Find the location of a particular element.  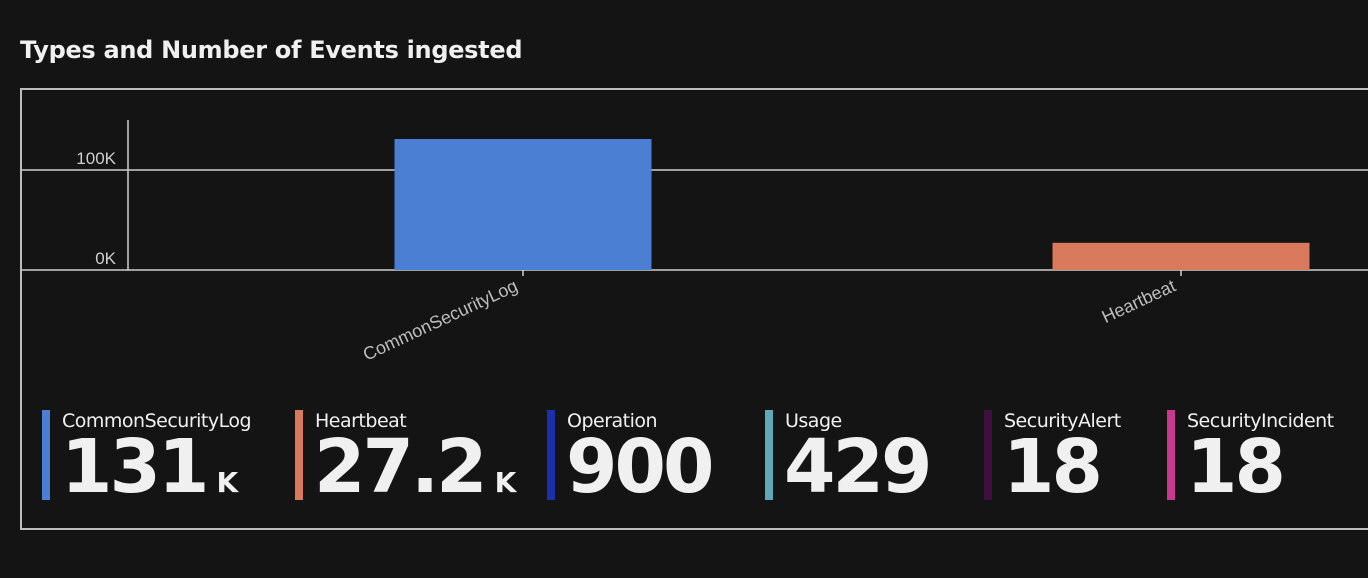

bar-commonsecuritylog is located at coordinates (523, 204).